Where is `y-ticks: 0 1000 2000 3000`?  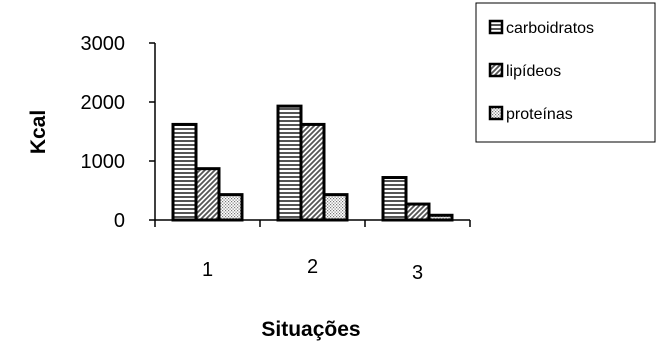
y-ticks: 0 1000 2000 3000 is located at coordinates (118, 132).